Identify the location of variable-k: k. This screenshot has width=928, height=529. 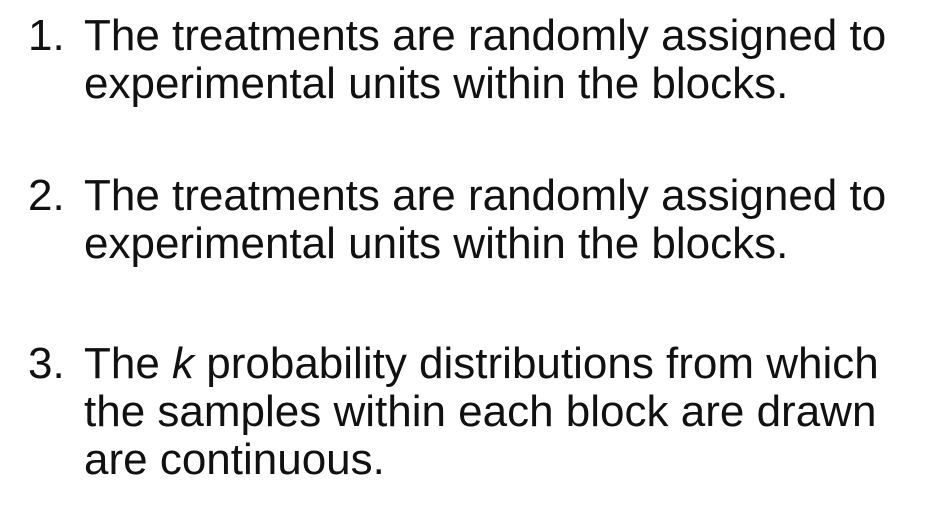
(183, 363).